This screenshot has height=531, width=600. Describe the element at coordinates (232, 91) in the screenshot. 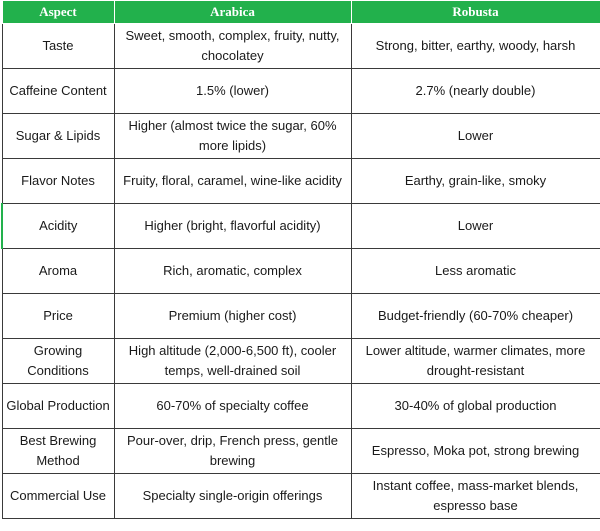

I see `arabica-cell: 1.5% (lower)` at that location.